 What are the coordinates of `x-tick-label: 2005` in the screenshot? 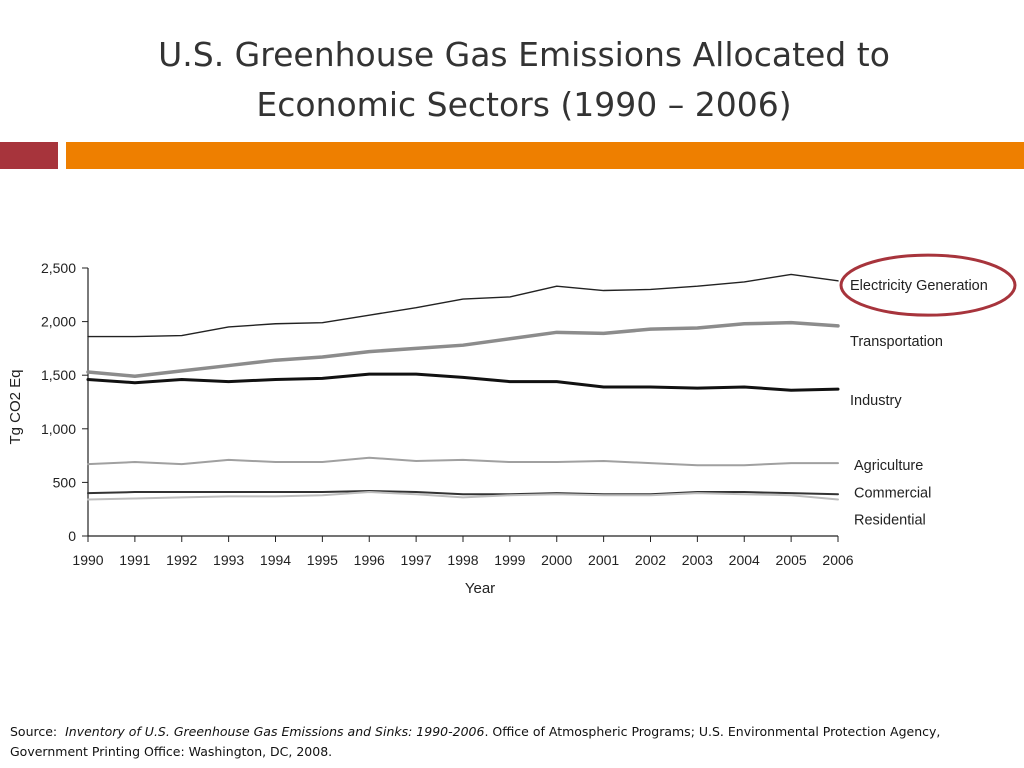 It's located at (791, 560).